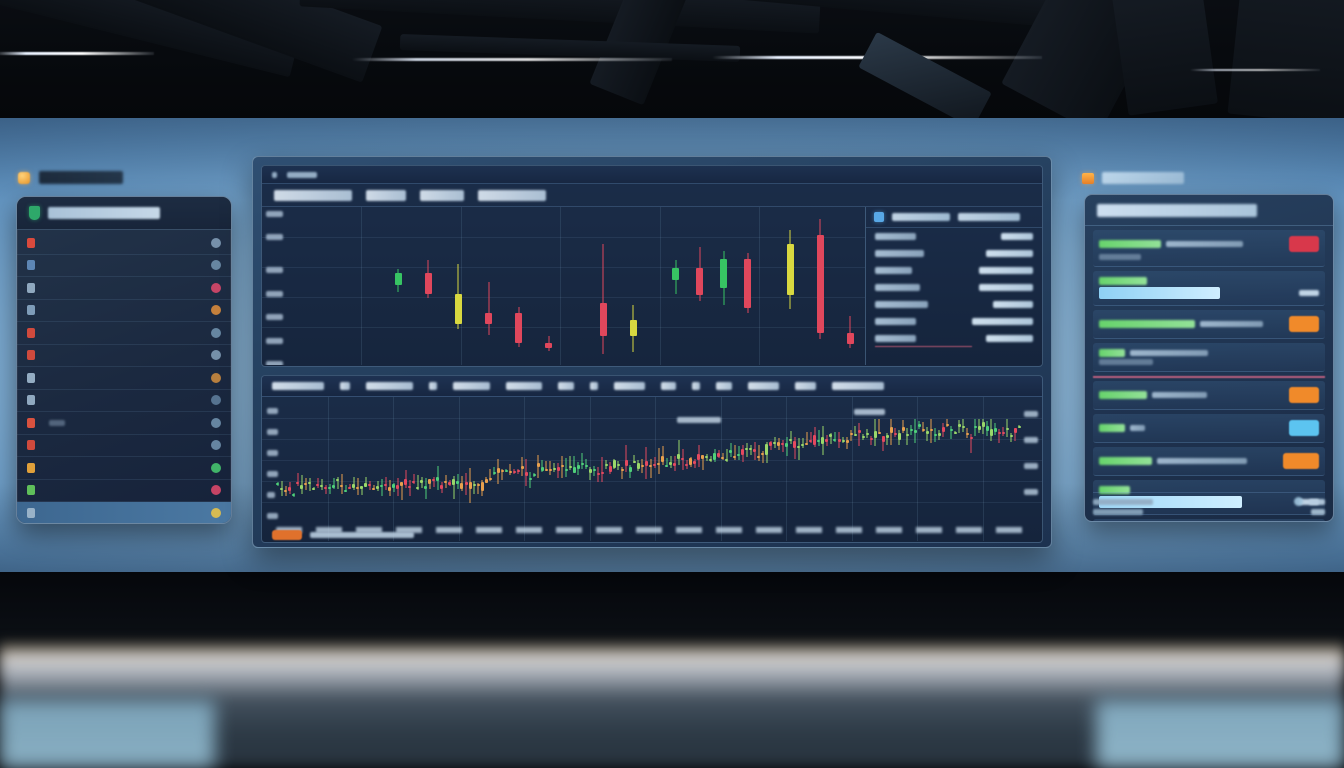 This screenshot has height=768, width=1344. Describe the element at coordinates (954, 270) in the screenshot. I see `metrics-row` at that location.